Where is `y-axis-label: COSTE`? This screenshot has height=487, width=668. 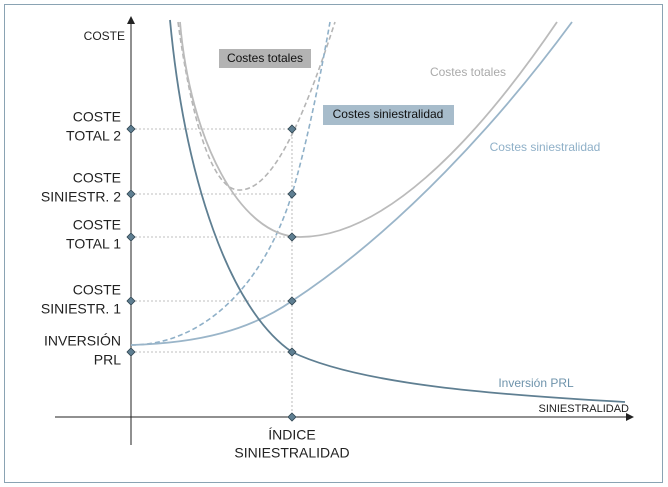
y-axis-label: COSTE is located at coordinates (104, 36).